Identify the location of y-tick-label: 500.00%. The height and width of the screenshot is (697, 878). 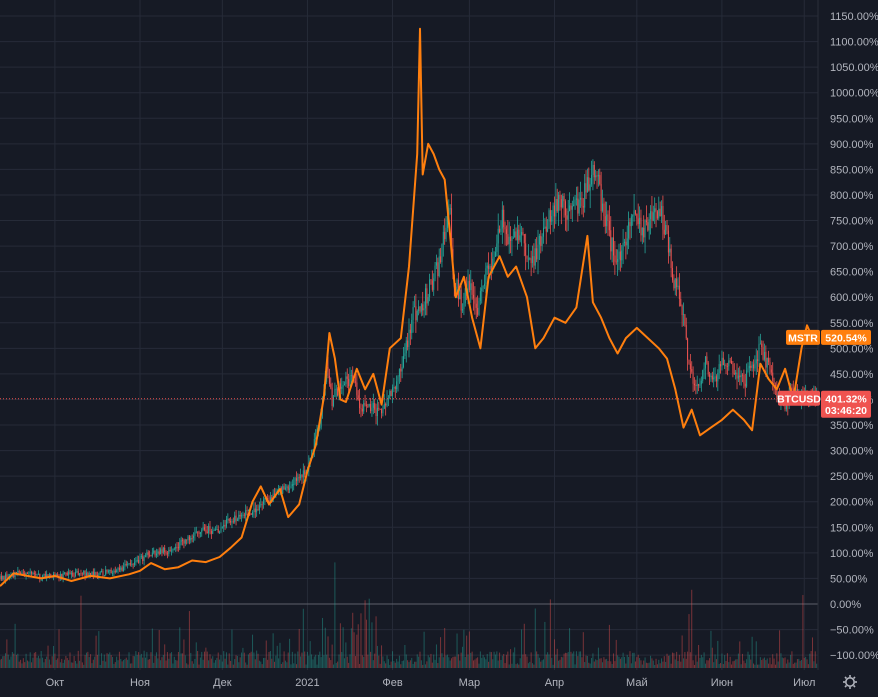
(852, 349).